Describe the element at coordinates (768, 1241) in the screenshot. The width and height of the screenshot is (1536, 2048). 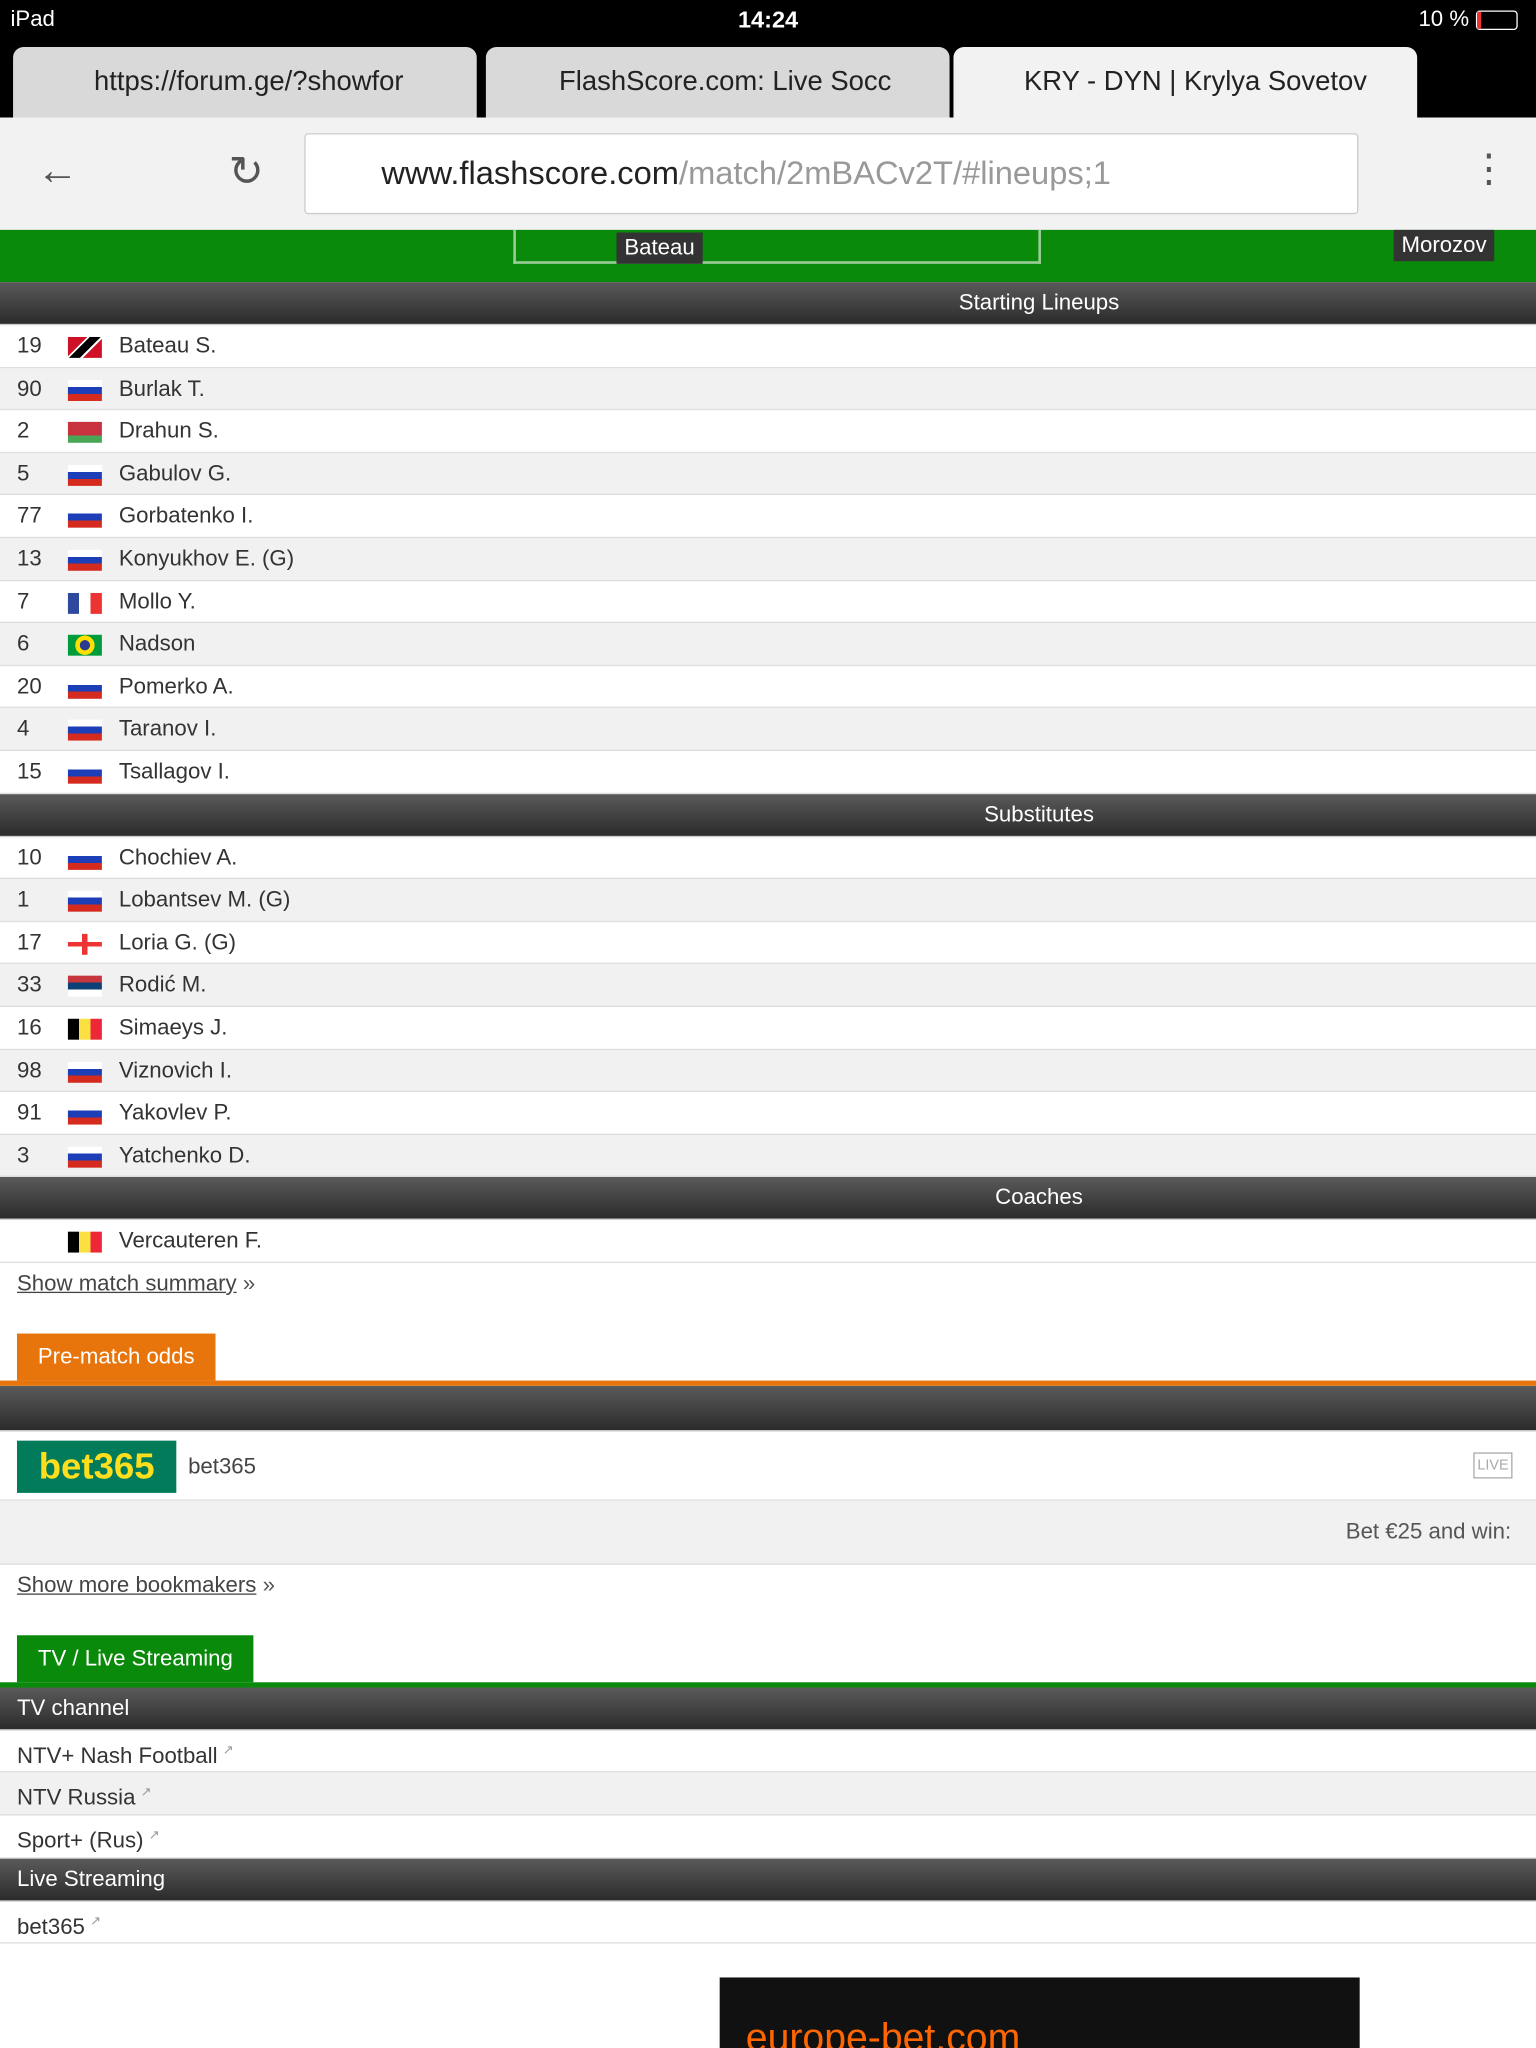
I see `player-list: Vercauteren F.` at that location.